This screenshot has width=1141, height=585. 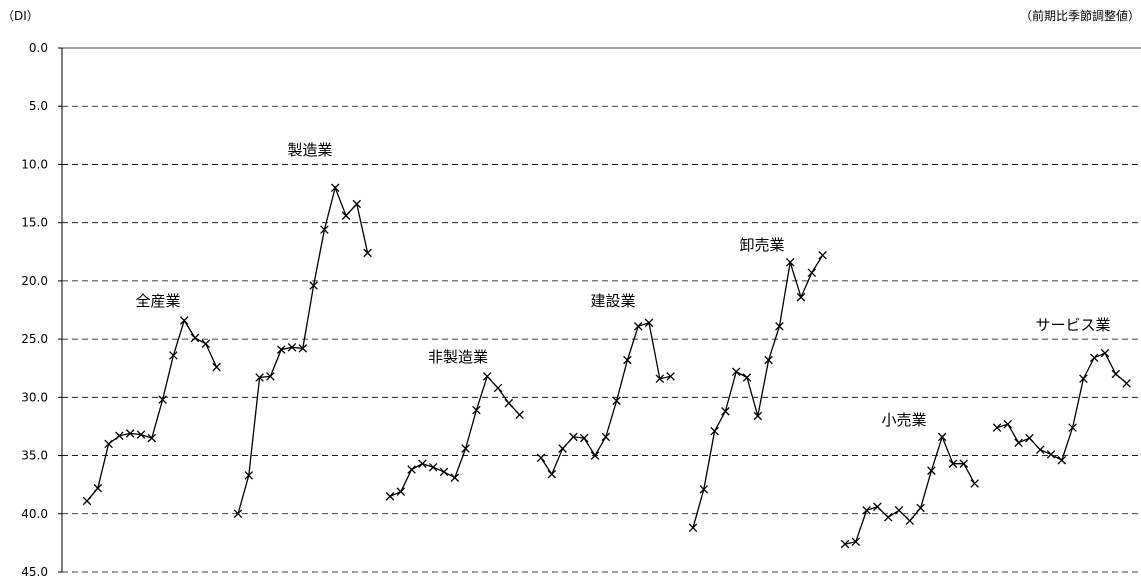 What do you see at coordinates (1072, 325) in the screenshot?
I see `series-label: サービス業` at bounding box center [1072, 325].